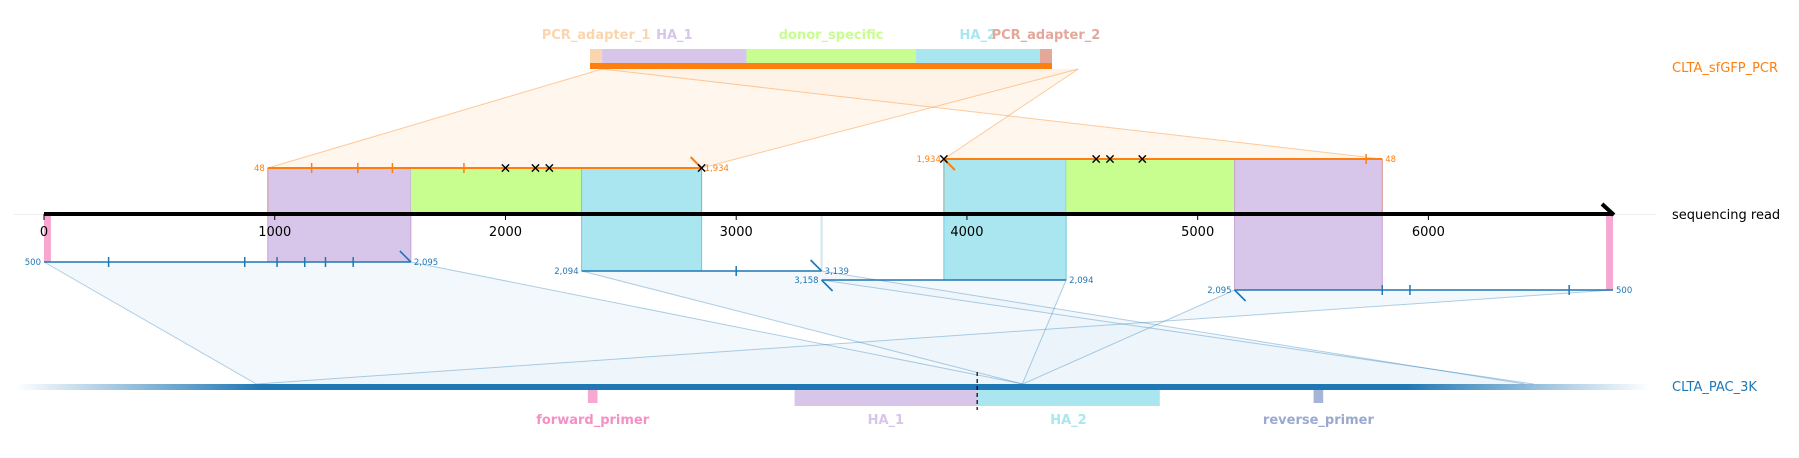 This screenshot has height=458, width=1799. What do you see at coordinates (821, 66) in the screenshot?
I see `top-reference-bar` at bounding box center [821, 66].